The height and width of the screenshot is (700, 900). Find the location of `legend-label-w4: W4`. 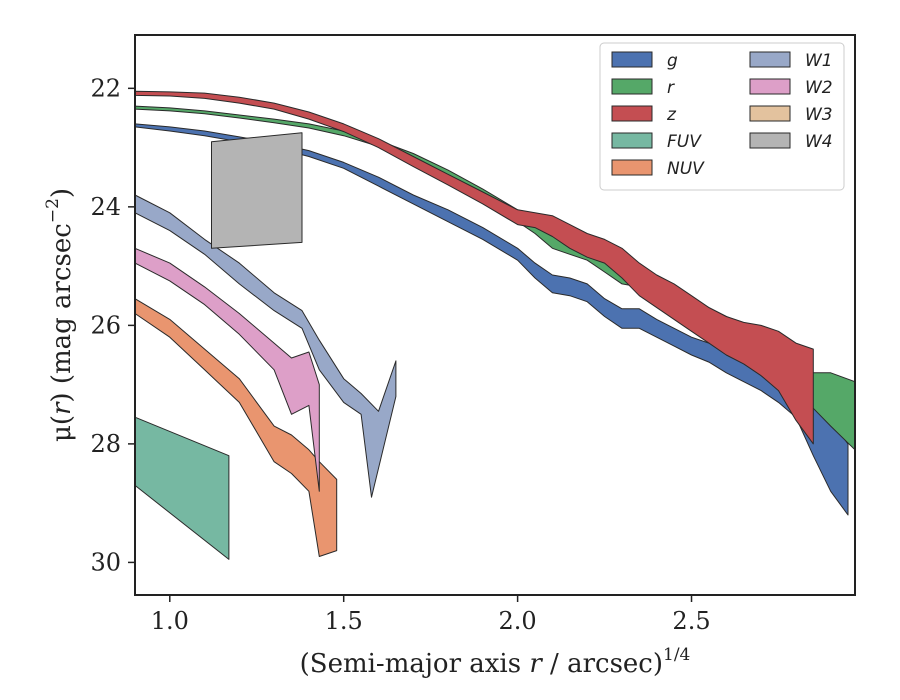

legend-label-w4: W4 is located at coordinates (819, 142).